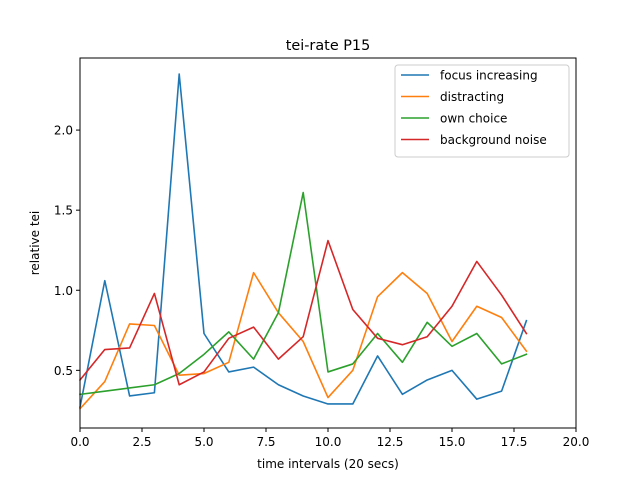 Image resolution: width=640 pixels, height=480 pixels. What do you see at coordinates (452, 442) in the screenshot?
I see `x-tick-label: 15.0` at bounding box center [452, 442].